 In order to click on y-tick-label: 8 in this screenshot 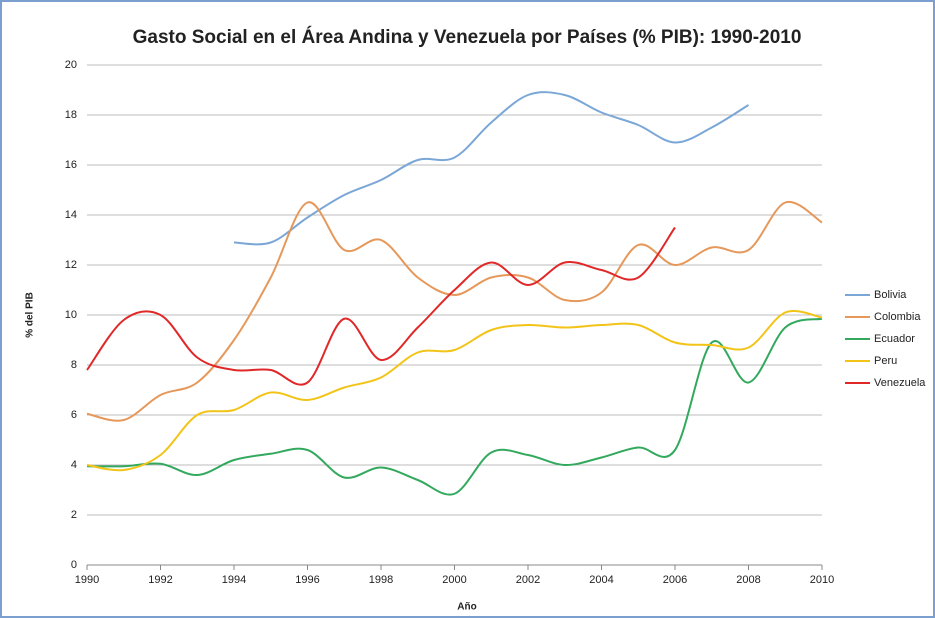, I will do `click(74, 365)`.